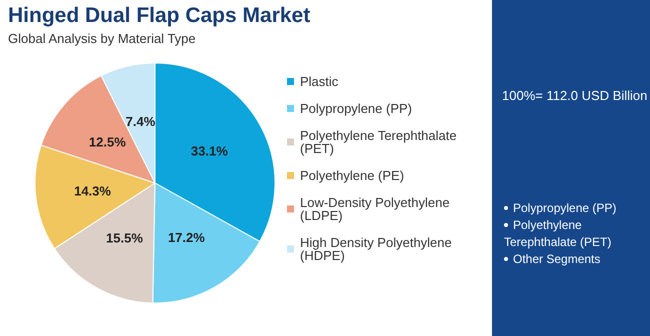  Describe the element at coordinates (378, 249) in the screenshot. I see `legend-label: High Density Polyethylene (HDPE)` at that location.